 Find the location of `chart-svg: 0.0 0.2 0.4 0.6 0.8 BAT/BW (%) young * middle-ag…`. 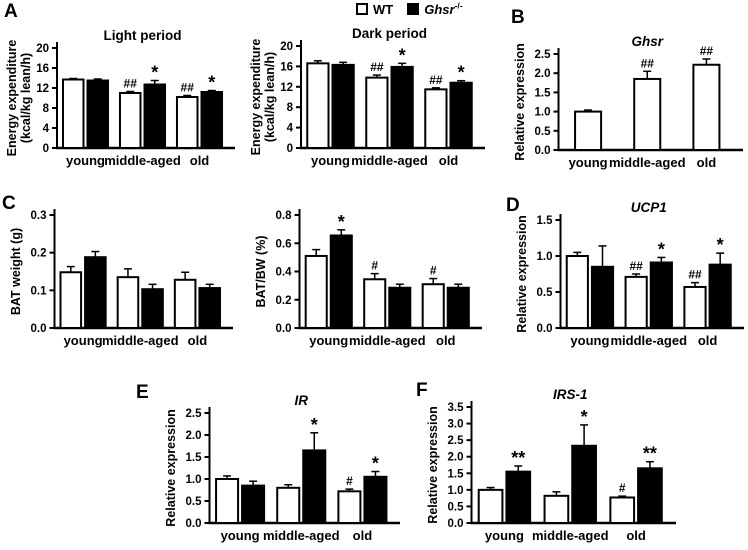

chart-svg: 0.0 0.2 0.4 0.6 0.8 BAT/BW (%) young * middle-ag… is located at coordinates (368, 278).